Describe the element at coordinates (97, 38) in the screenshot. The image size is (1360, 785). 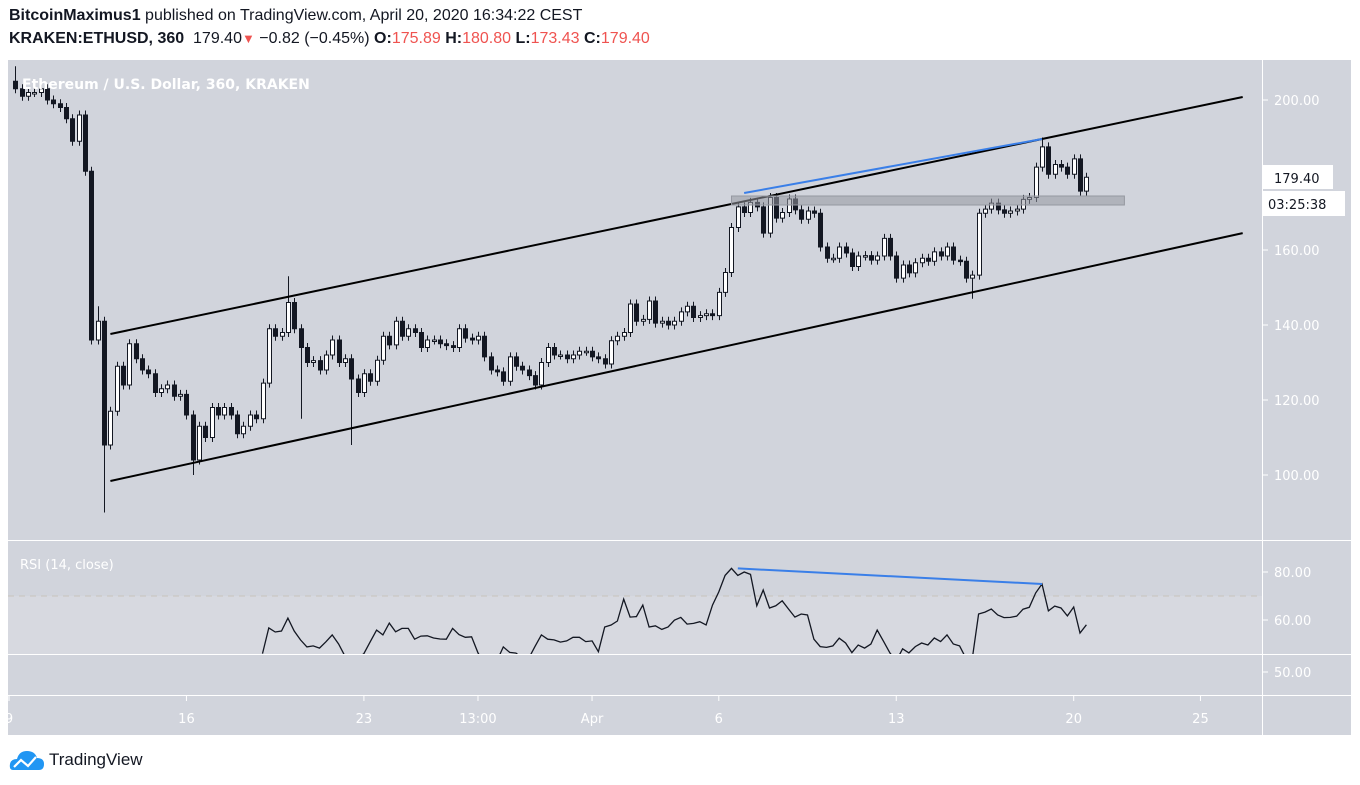
I see `symbol-label: KRAKEN:ETHUSD, 360` at that location.